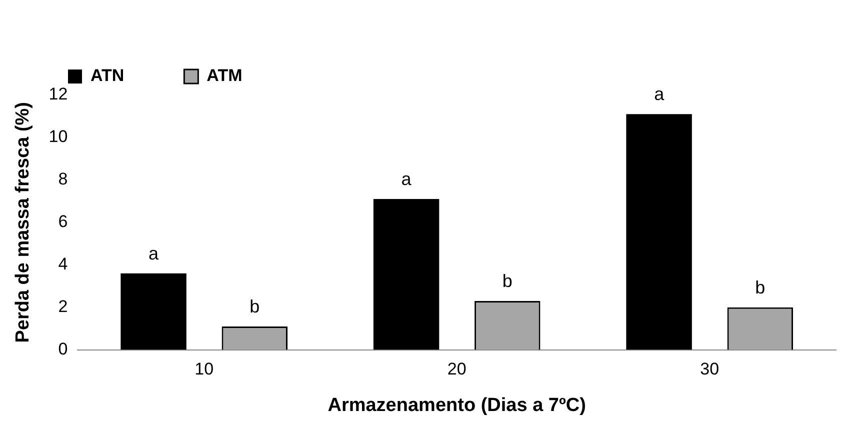 Image resolution: width=854 pixels, height=429 pixels. Describe the element at coordinates (107, 76) in the screenshot. I see `legend-label: ATN` at that location.